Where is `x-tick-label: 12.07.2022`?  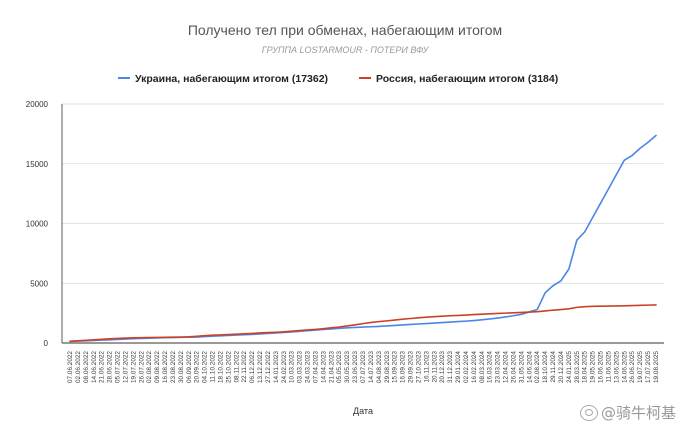 x-tick-label: 12.07.2022 is located at coordinates (125, 367).